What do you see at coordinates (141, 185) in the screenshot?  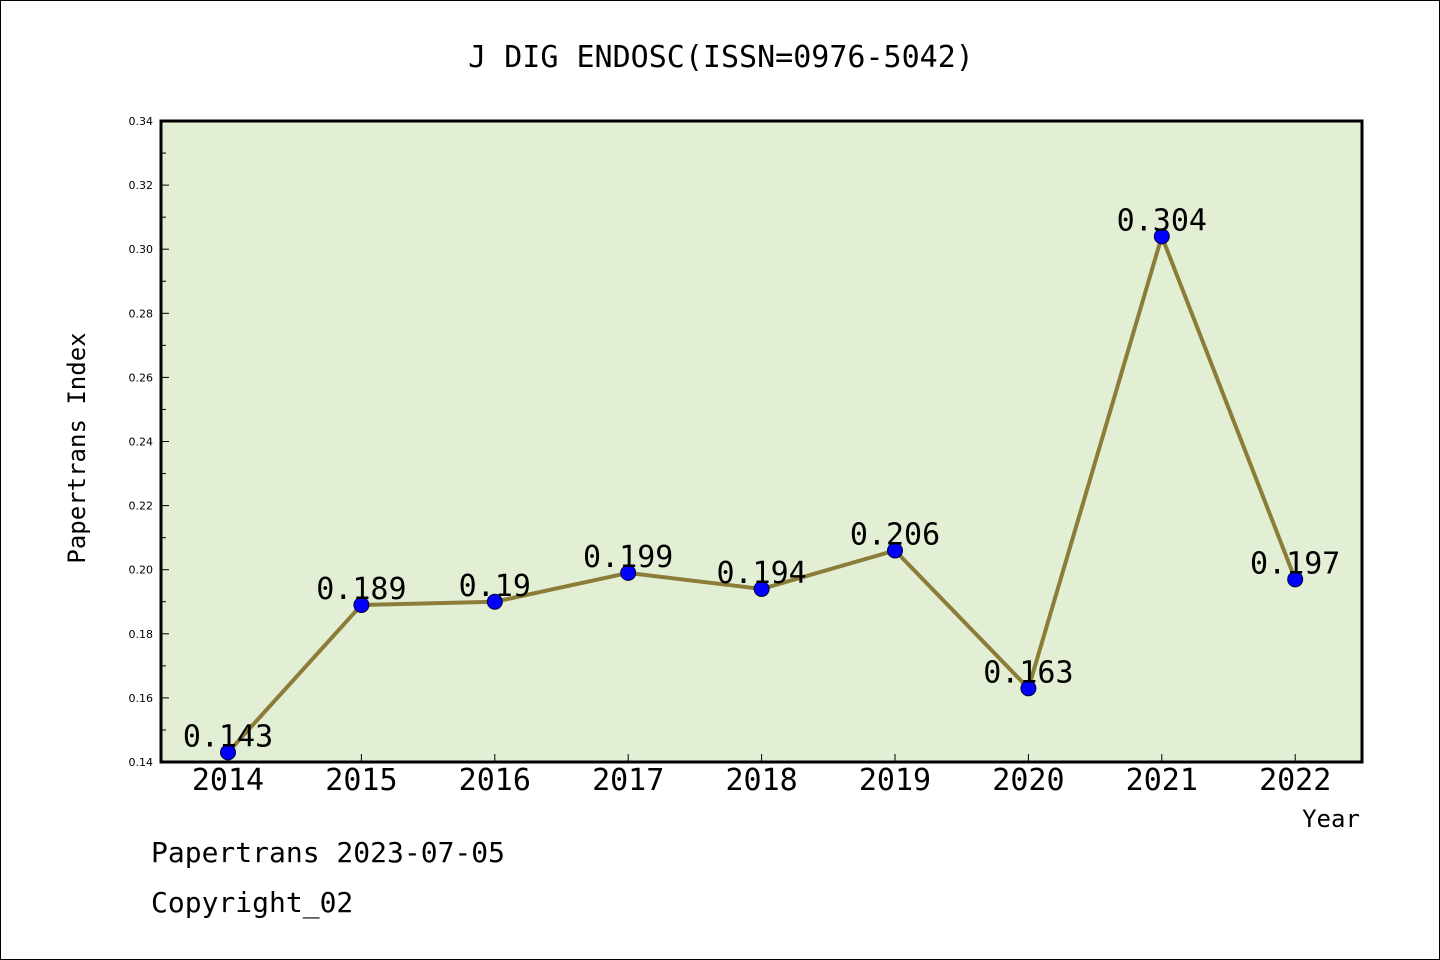 I see `y-tick-label: 0.32` at bounding box center [141, 185].